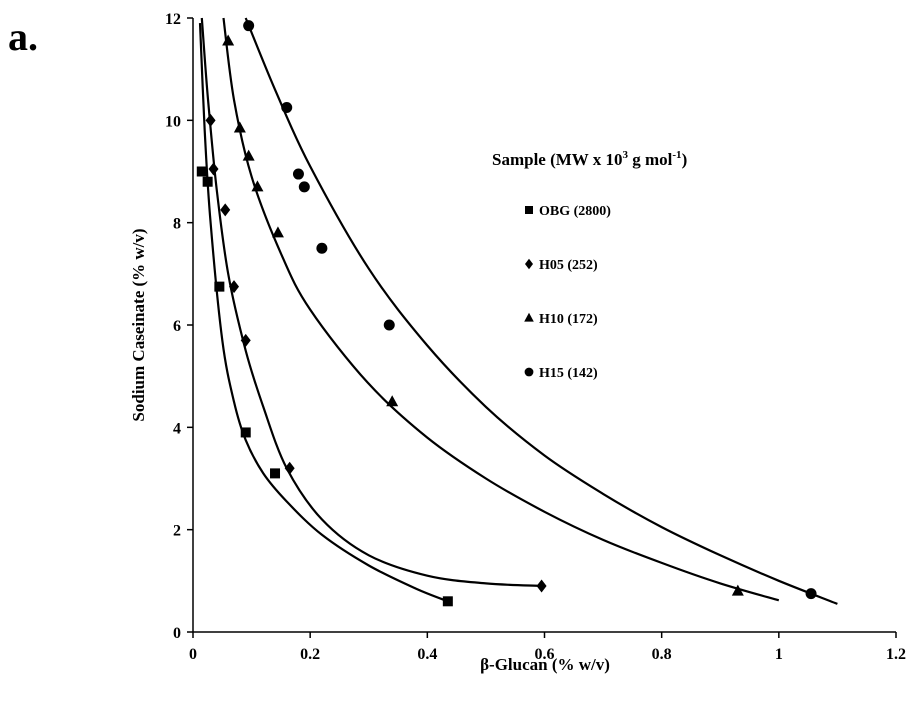 Image resolution: width=914 pixels, height=704 pixels. Describe the element at coordinates (568, 319) in the screenshot. I see `legend-label: H10 (172)` at that location.